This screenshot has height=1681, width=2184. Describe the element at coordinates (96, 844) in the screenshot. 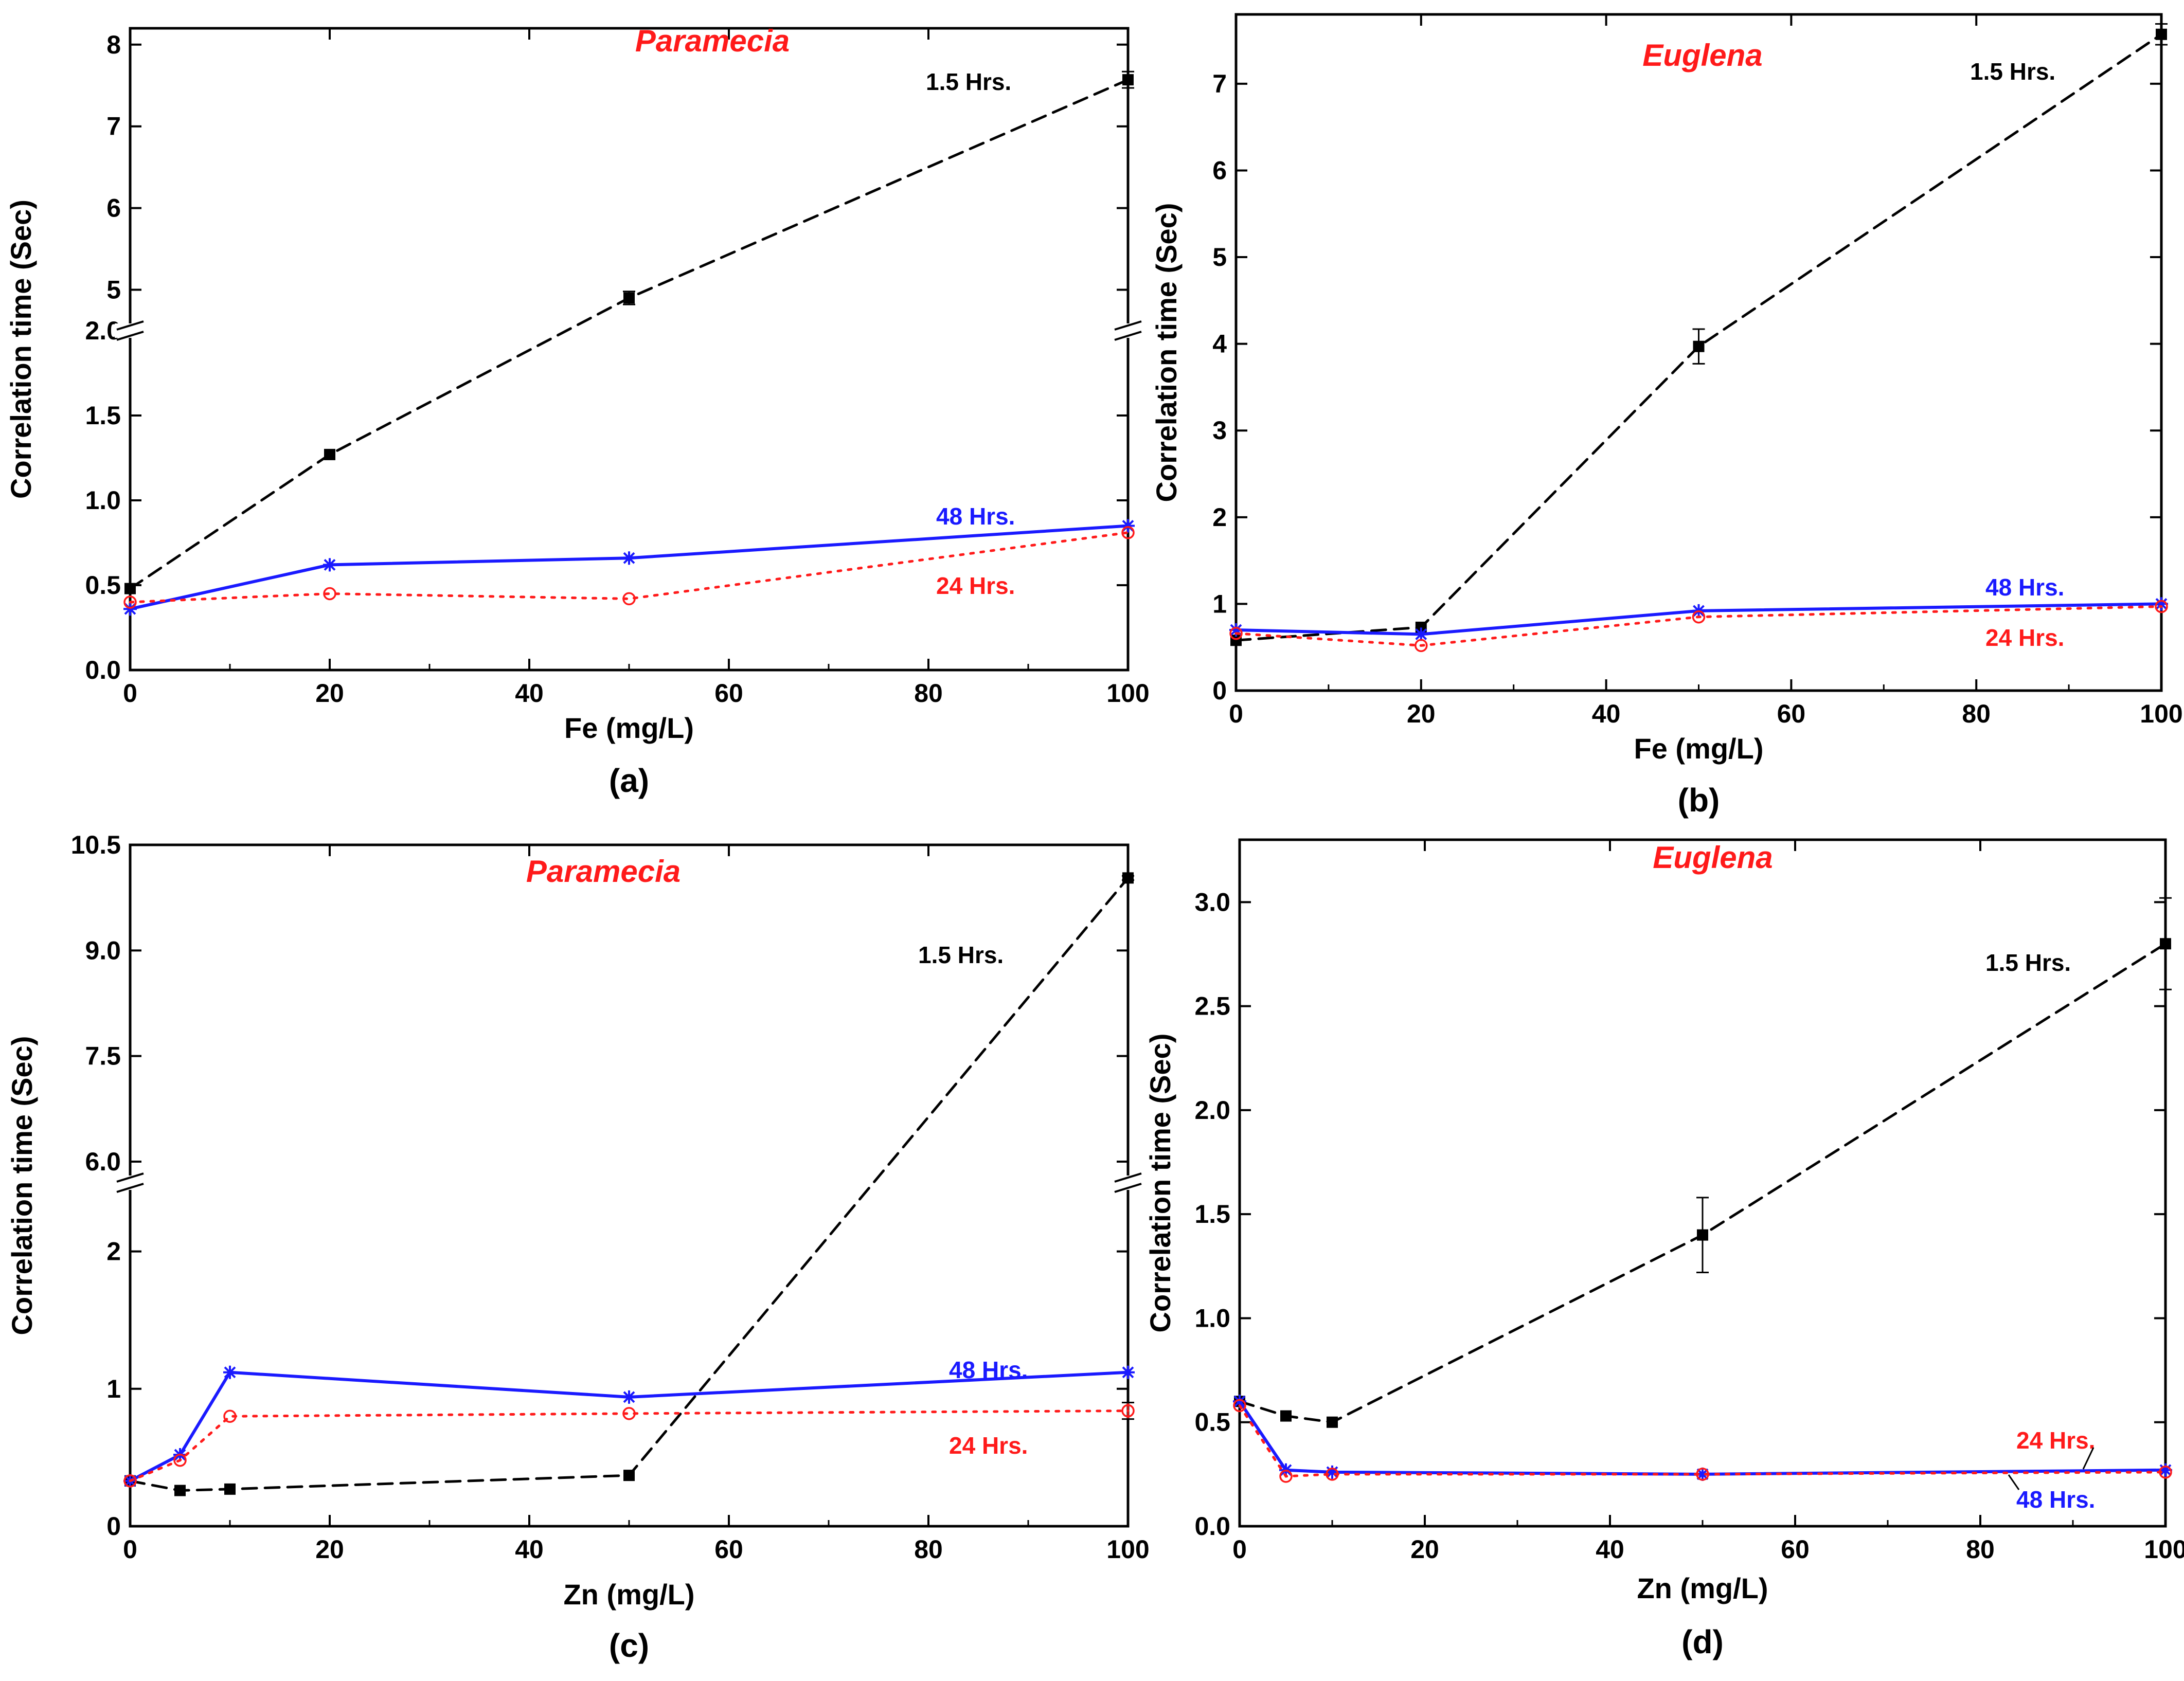

I see `y-tick-label: 10.5` at that location.